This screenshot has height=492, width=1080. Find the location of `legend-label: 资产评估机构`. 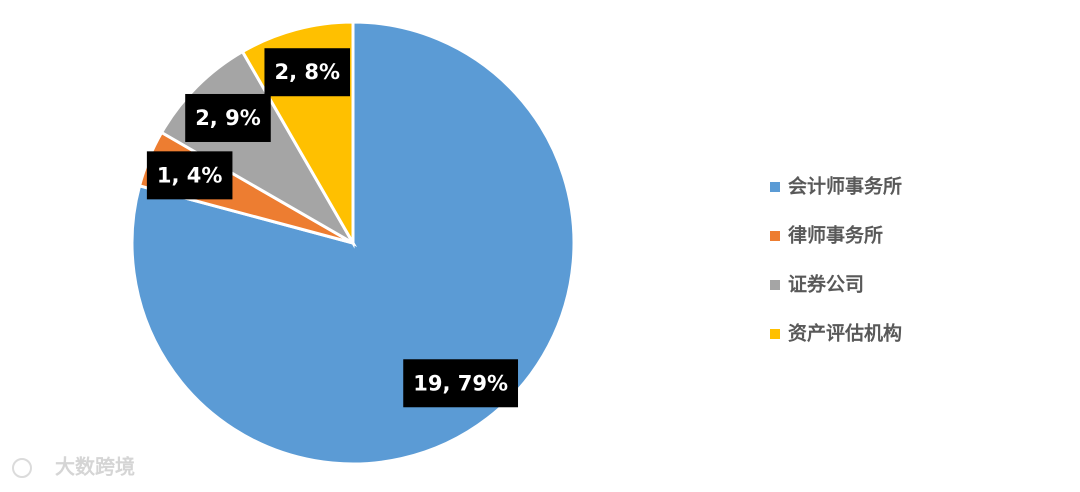

legend-label: 资产评估机构 is located at coordinates (845, 333).